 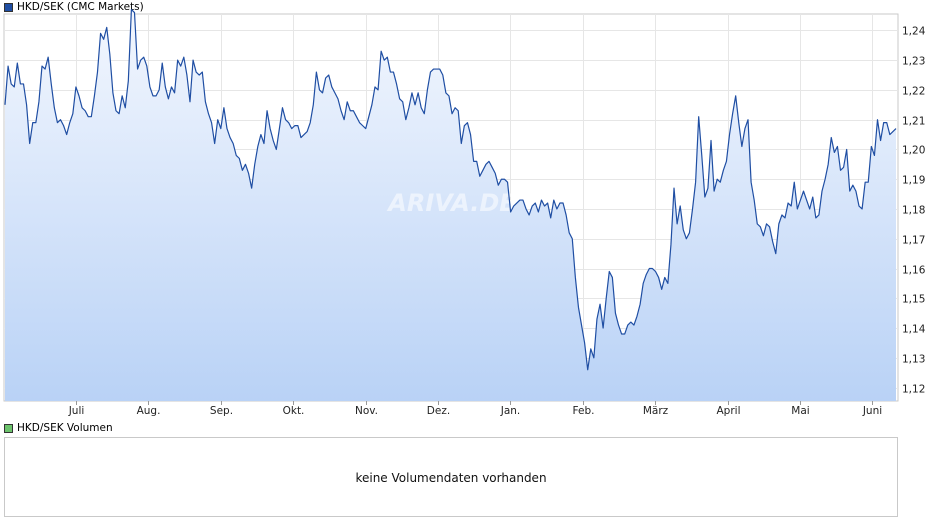 I want to click on x-tick-label: Juli, so click(x=76, y=411).